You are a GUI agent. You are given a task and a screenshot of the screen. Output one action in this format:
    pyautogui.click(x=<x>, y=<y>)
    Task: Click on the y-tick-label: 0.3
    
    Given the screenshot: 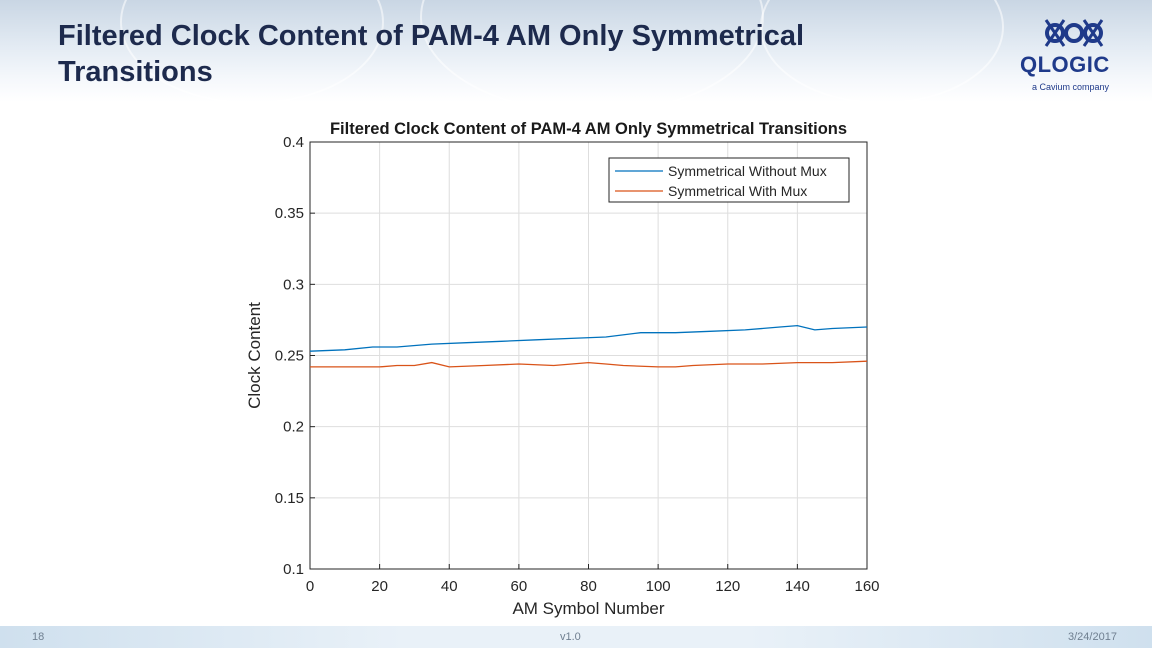 What is the action you would take?
    pyautogui.click(x=293, y=284)
    